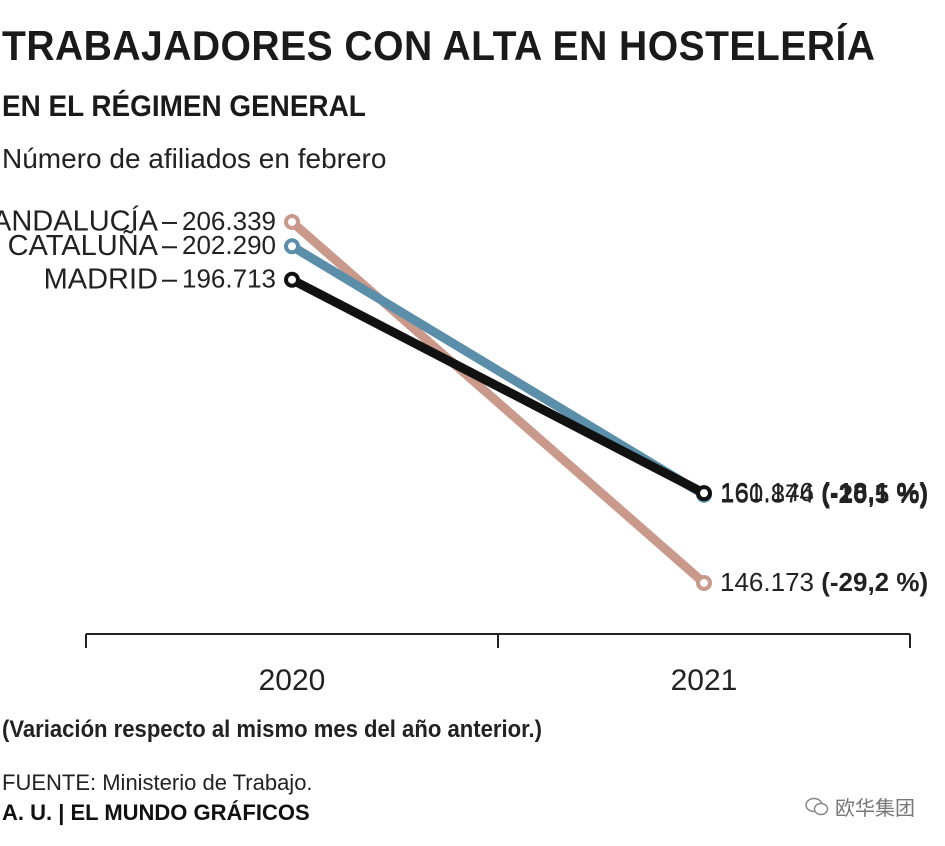 This screenshot has width=945, height=846. Describe the element at coordinates (229, 221) in the screenshot. I see `data-label-2020-andalucia: 206.339` at that location.